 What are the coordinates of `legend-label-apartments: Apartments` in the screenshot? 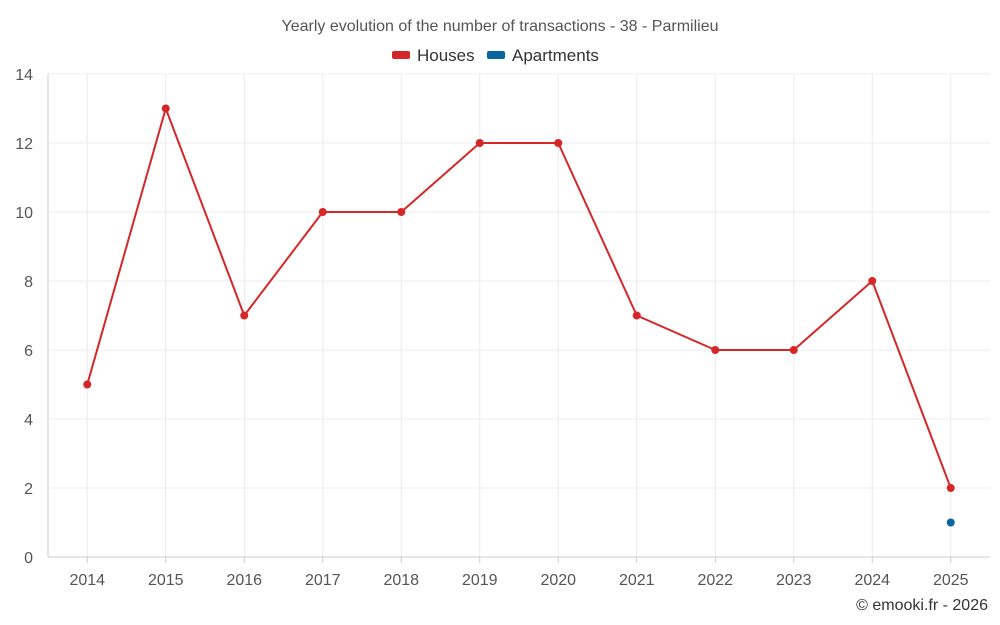 It's located at (555, 55).